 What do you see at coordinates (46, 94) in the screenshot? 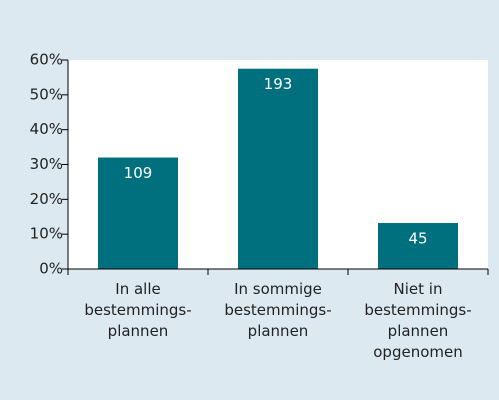
I see `y-tick-label: 50%` at bounding box center [46, 94].